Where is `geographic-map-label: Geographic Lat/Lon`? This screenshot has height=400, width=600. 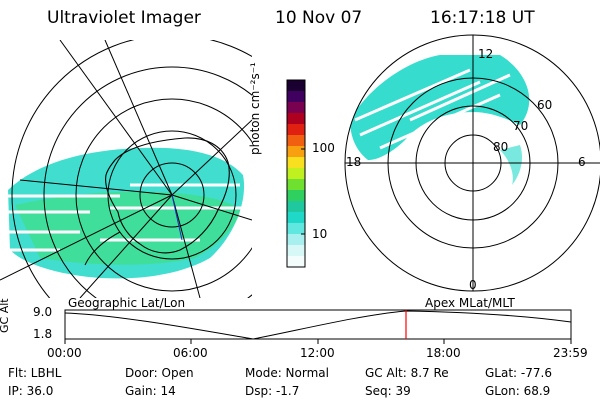 geographic-map-label: Geographic Lat/Lon is located at coordinates (127, 303).